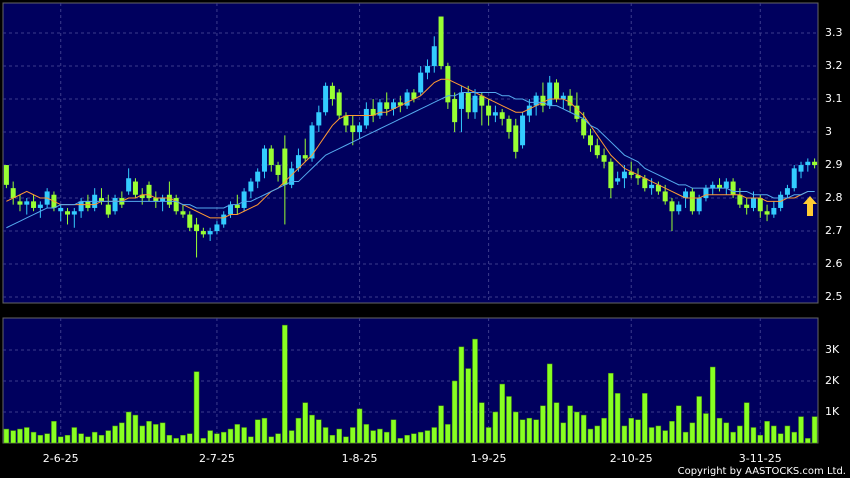 Image resolution: width=850 pixels, height=478 pixels. What do you see at coordinates (360, 458) in the screenshot?
I see `x-tick-label: 1-8-25` at bounding box center [360, 458].